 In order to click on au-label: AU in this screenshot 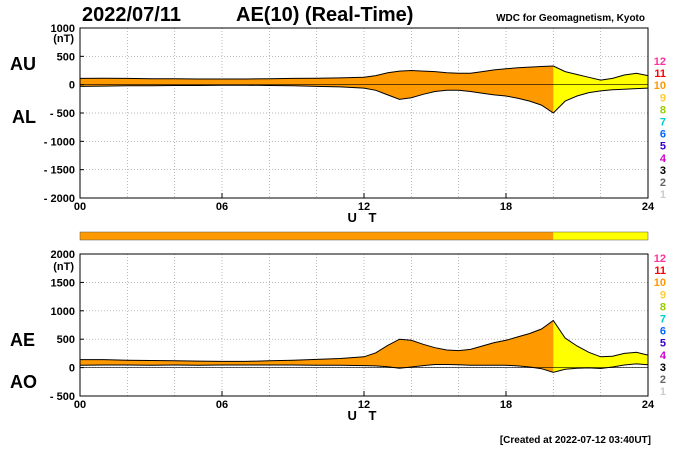, I will do `click(23, 64)`.